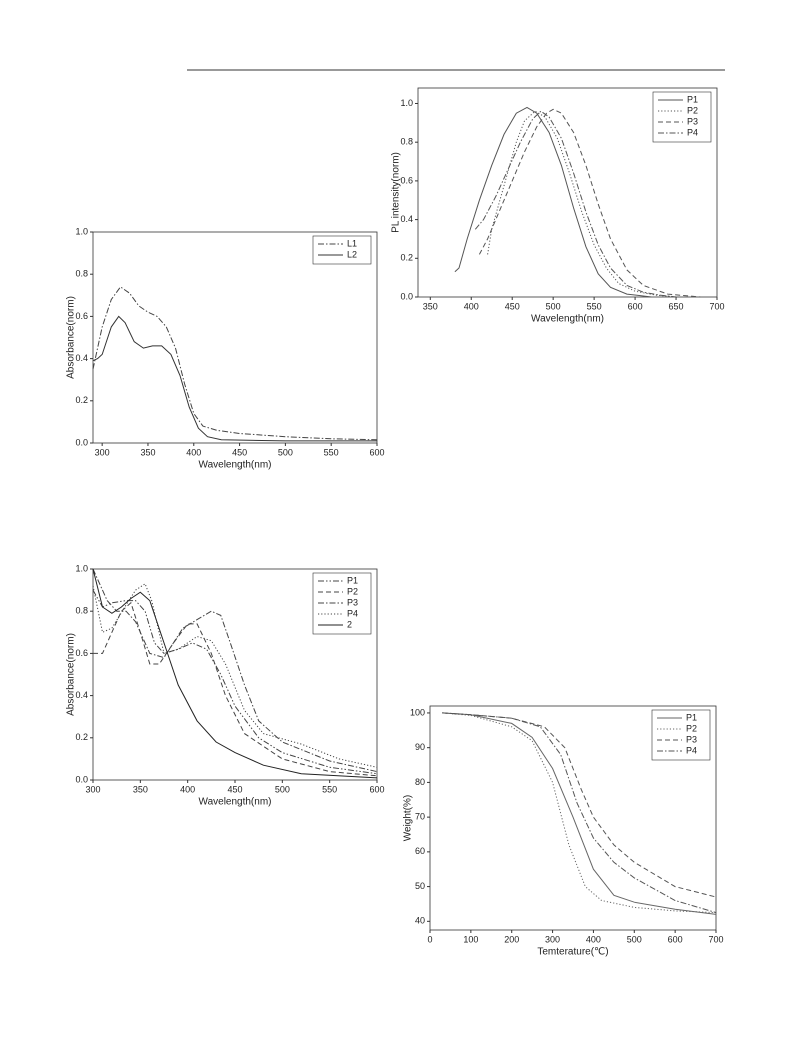 The image size is (789, 1057). What do you see at coordinates (342, 250) in the screenshot?
I see `legend-box` at bounding box center [342, 250].